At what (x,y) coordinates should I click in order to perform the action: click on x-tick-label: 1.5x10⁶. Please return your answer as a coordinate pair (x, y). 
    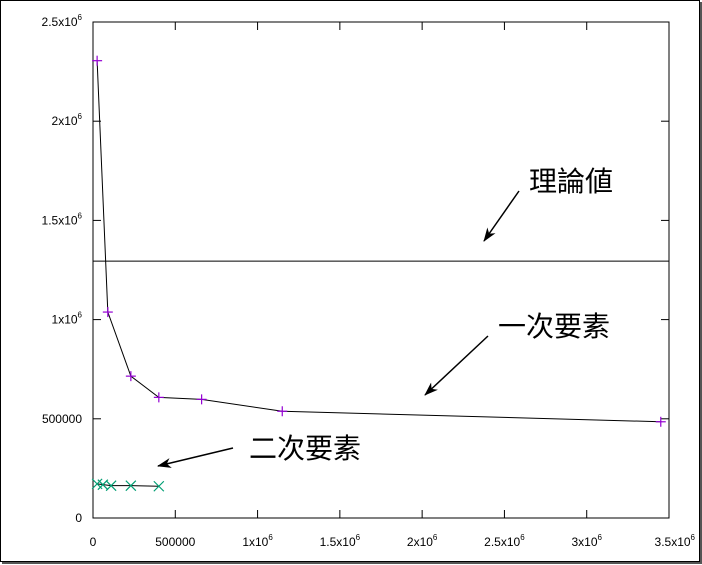
    Looking at the image, I should click on (340, 541).